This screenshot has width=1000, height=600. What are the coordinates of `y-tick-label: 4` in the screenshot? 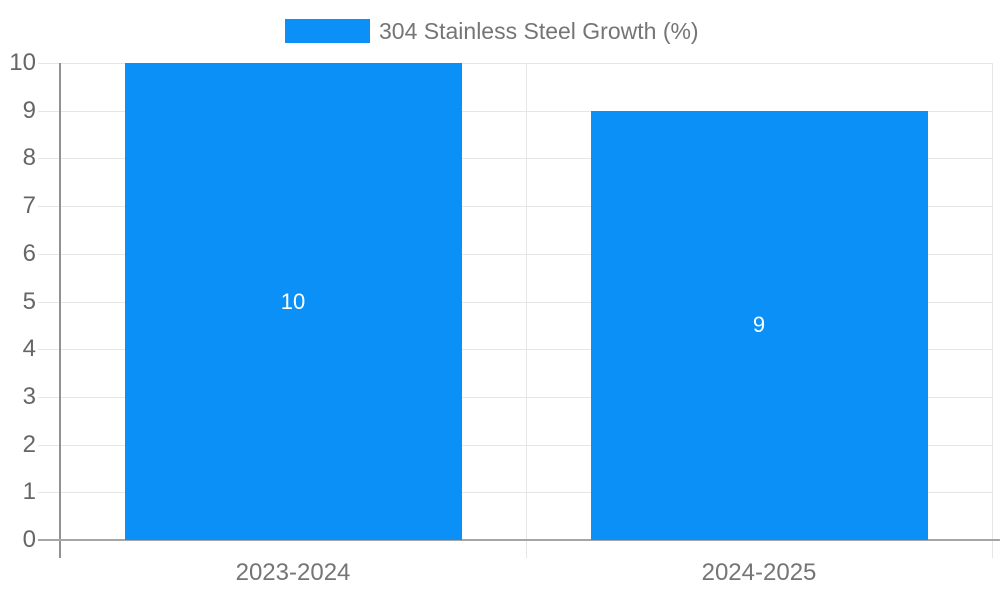 It's located at (29, 348).